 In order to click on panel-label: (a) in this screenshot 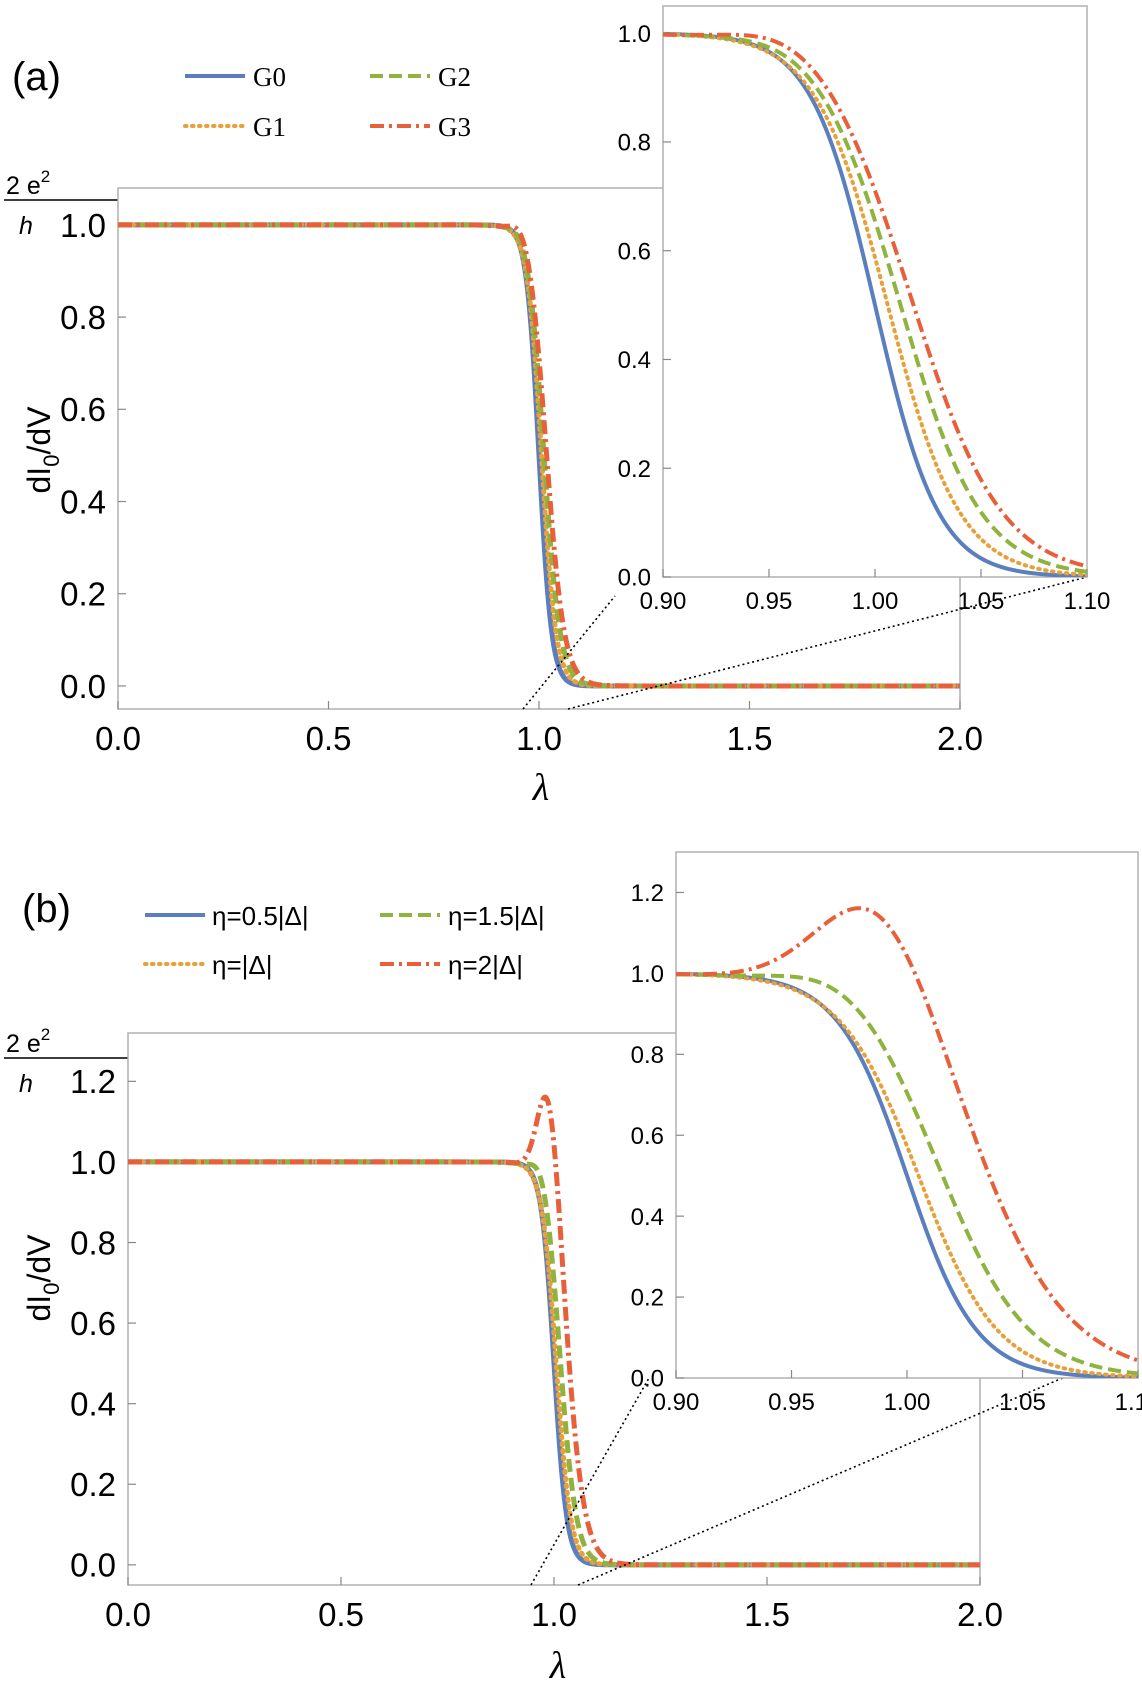, I will do `click(36, 77)`.